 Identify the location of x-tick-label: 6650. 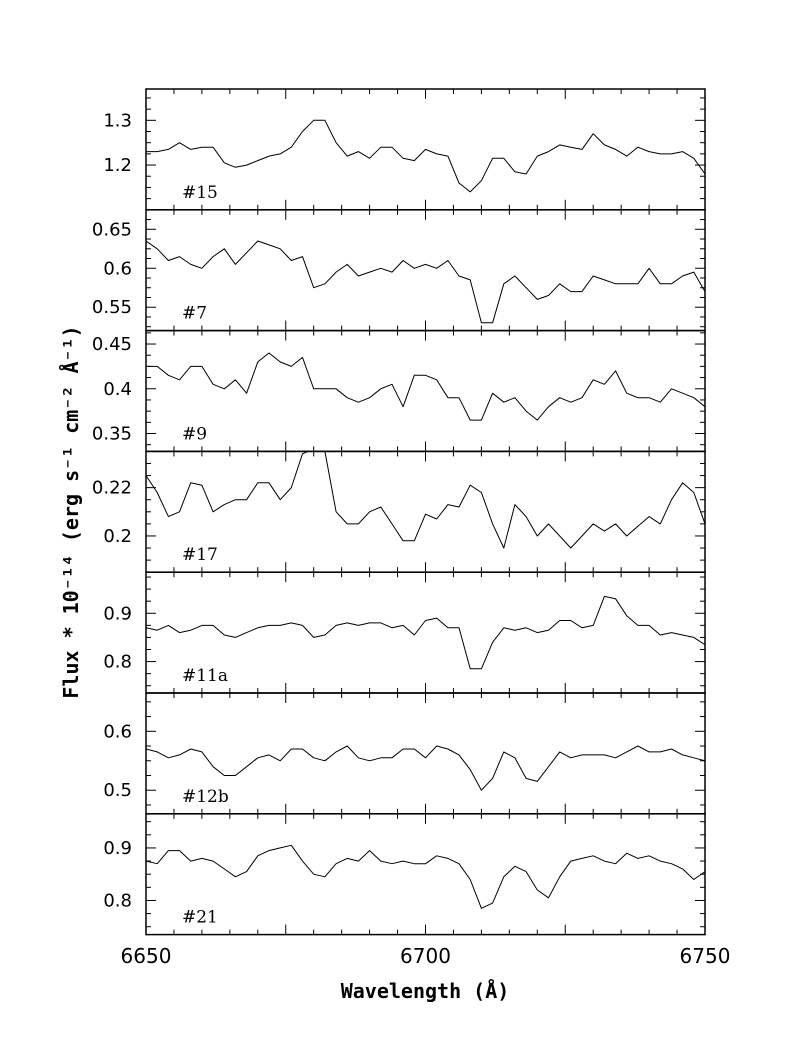
(146, 956).